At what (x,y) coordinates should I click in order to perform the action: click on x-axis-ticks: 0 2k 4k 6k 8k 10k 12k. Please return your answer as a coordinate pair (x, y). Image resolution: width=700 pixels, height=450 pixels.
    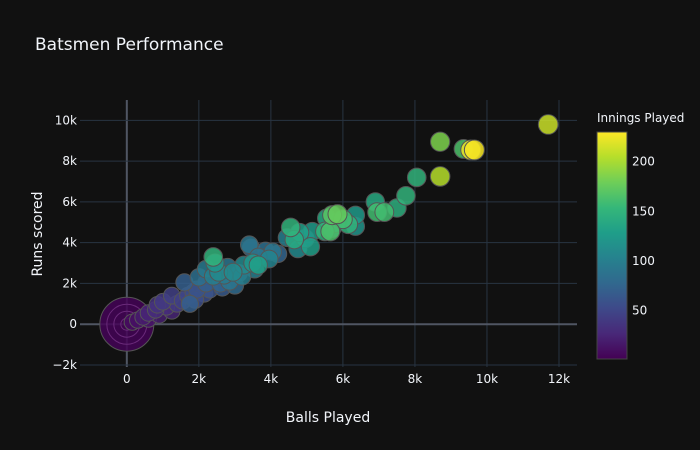
    Looking at the image, I should click on (346, 379).